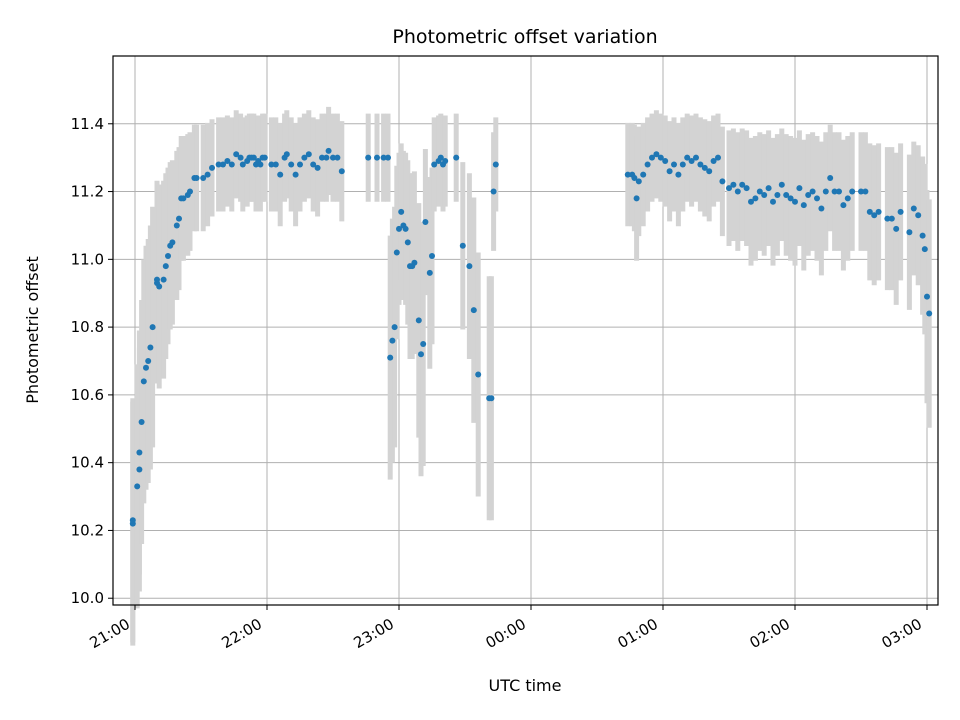 Image resolution: width=960 pixels, height=720 pixels. Describe the element at coordinates (87, 530) in the screenshot. I see `y-tick-label: 10.2` at that location.